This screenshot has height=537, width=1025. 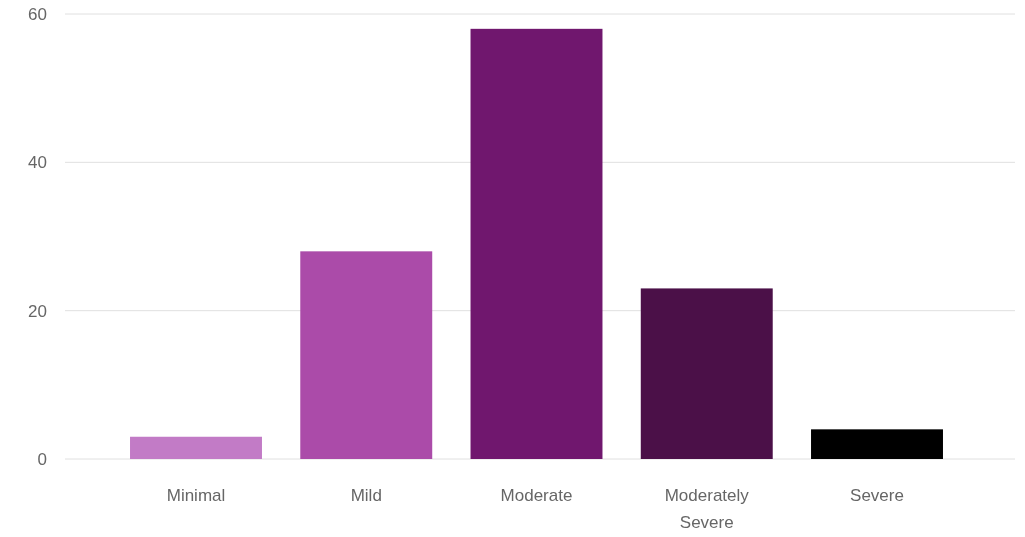 What do you see at coordinates (536, 495) in the screenshot?
I see `x-tick-label: Moderate` at bounding box center [536, 495].